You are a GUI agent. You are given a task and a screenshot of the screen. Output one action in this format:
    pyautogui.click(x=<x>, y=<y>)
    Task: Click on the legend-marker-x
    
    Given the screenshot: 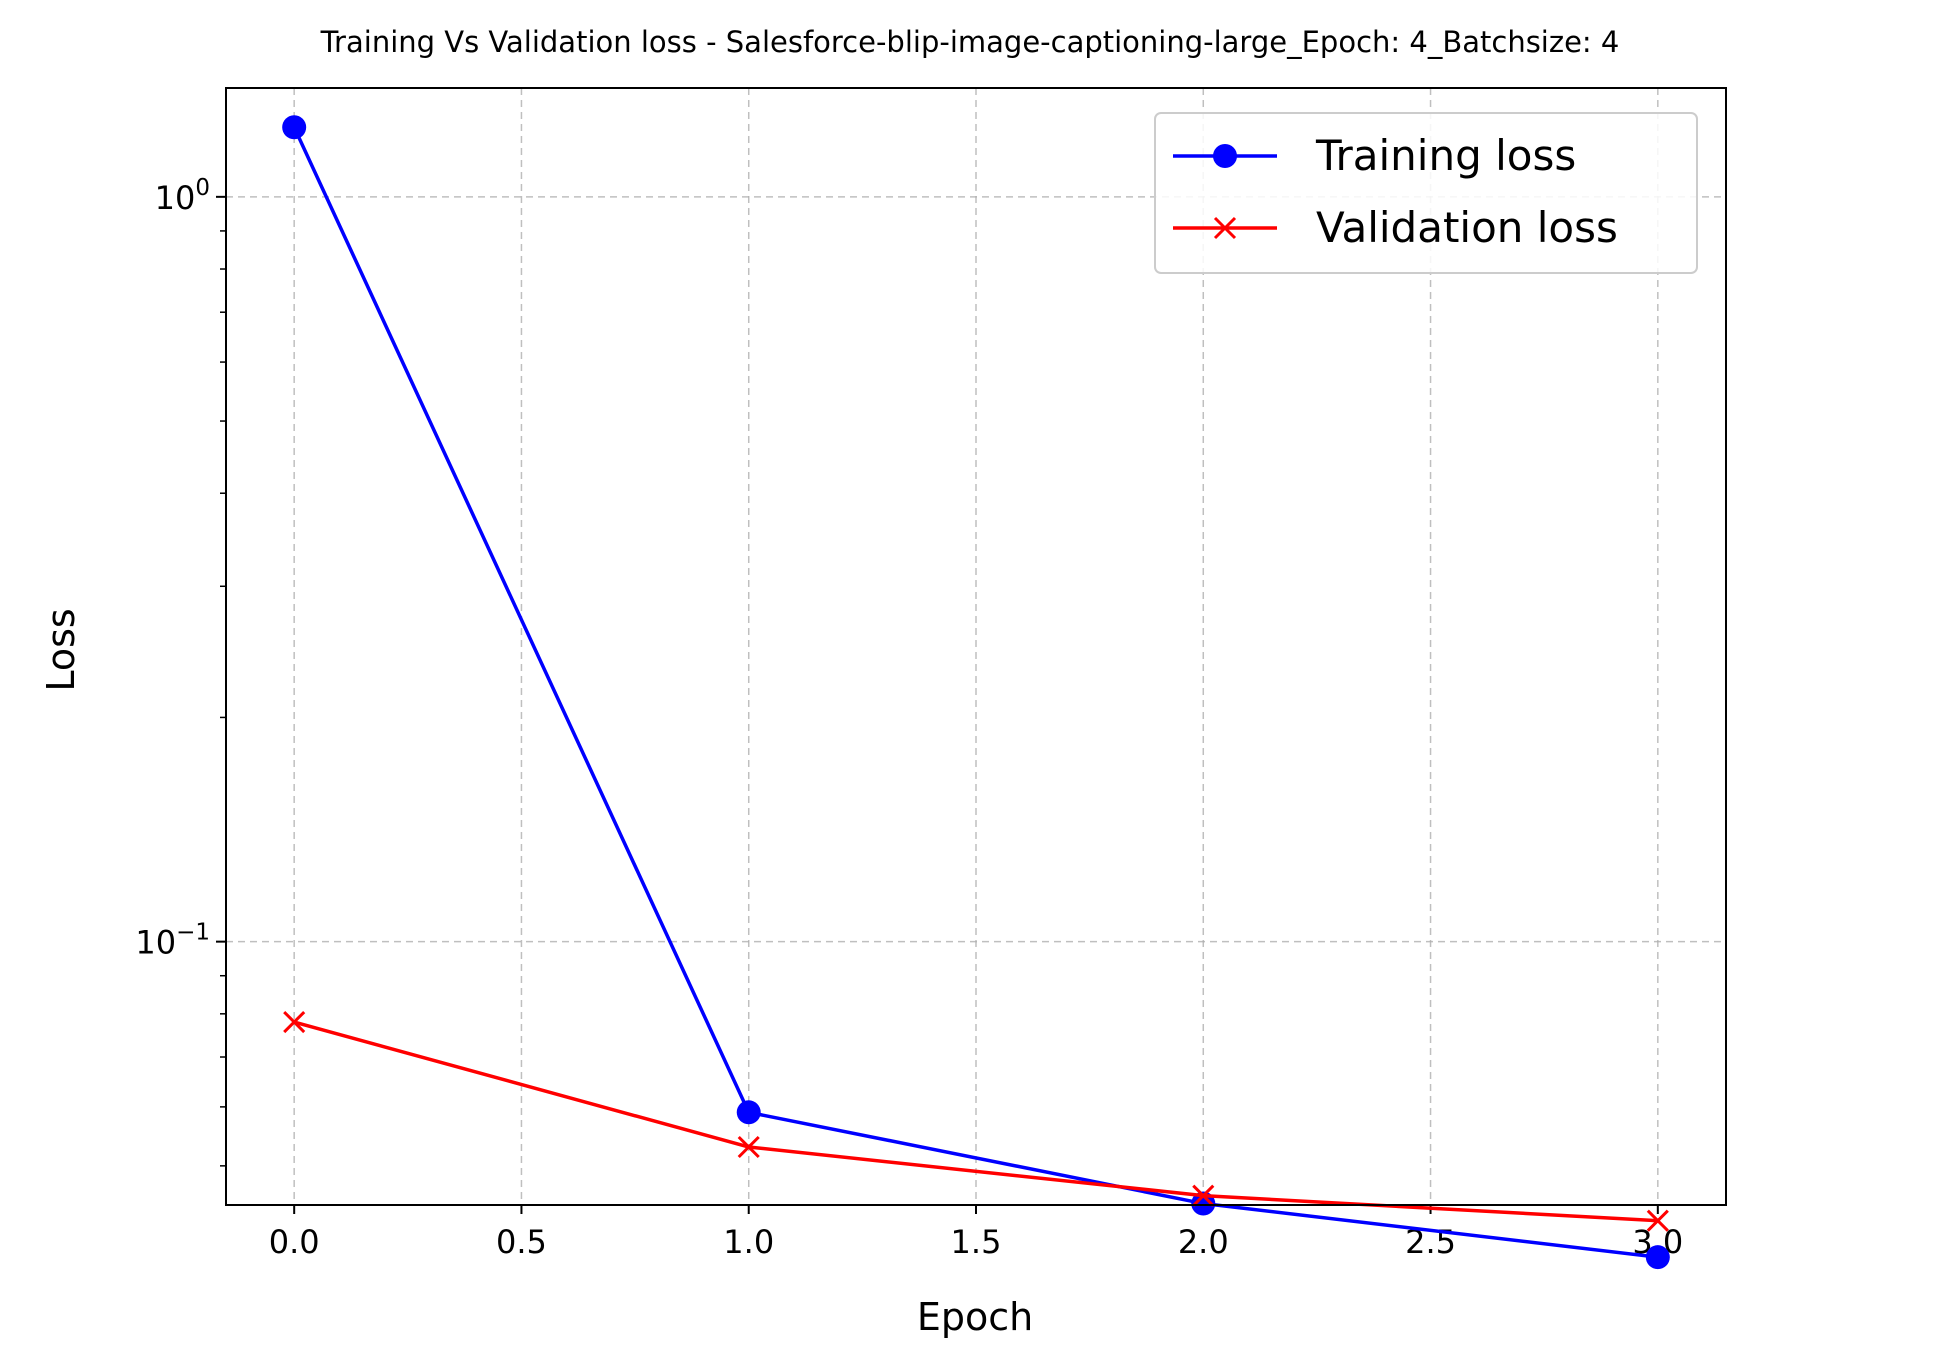 What is the action you would take?
    pyautogui.click(x=1225, y=228)
    